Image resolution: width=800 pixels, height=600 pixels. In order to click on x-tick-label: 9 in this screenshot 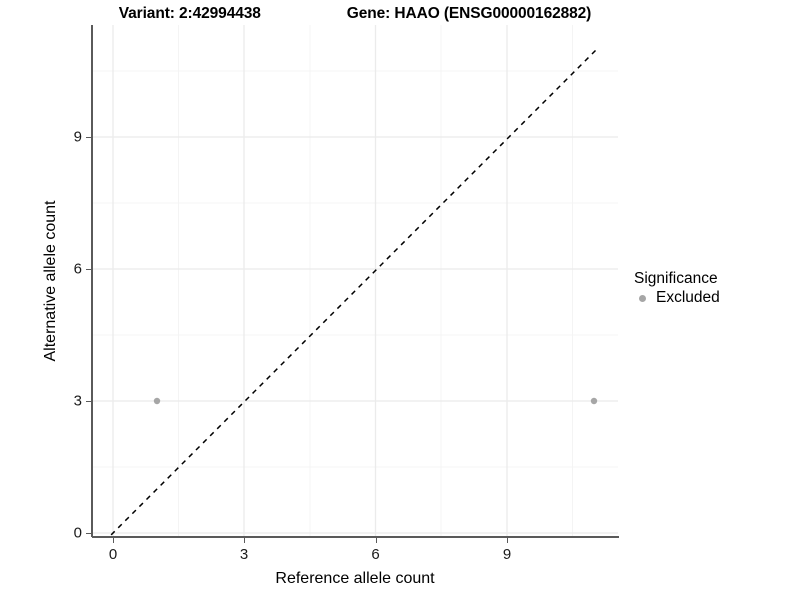, I will do `click(507, 554)`.